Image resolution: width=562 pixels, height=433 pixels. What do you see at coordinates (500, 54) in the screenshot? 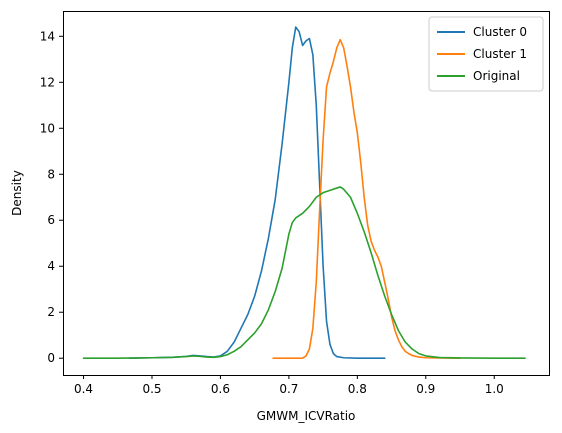
I see `legend-label: Cluster 1` at bounding box center [500, 54].